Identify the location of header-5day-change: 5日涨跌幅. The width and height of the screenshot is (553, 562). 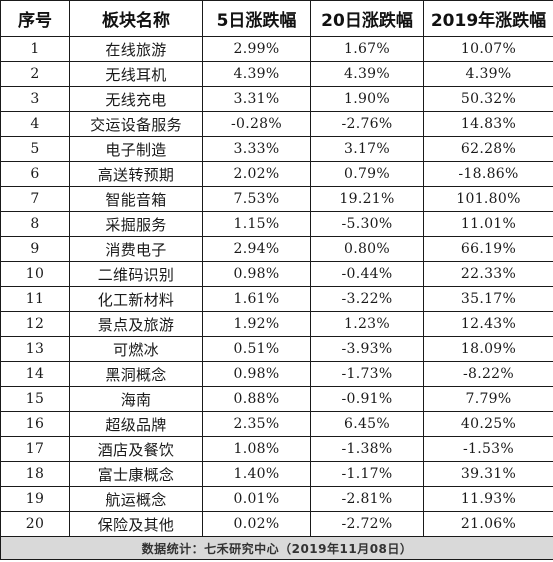
(256, 18).